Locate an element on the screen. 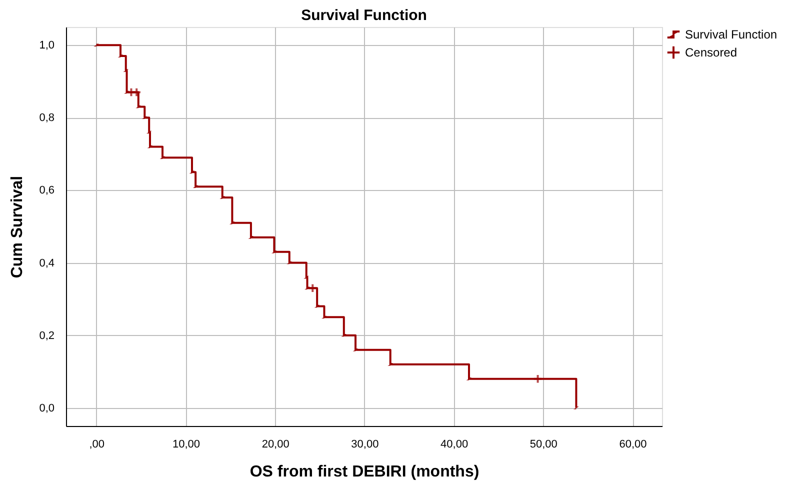 The image size is (786, 487). y-tick-label: 0,4 is located at coordinates (46, 263).